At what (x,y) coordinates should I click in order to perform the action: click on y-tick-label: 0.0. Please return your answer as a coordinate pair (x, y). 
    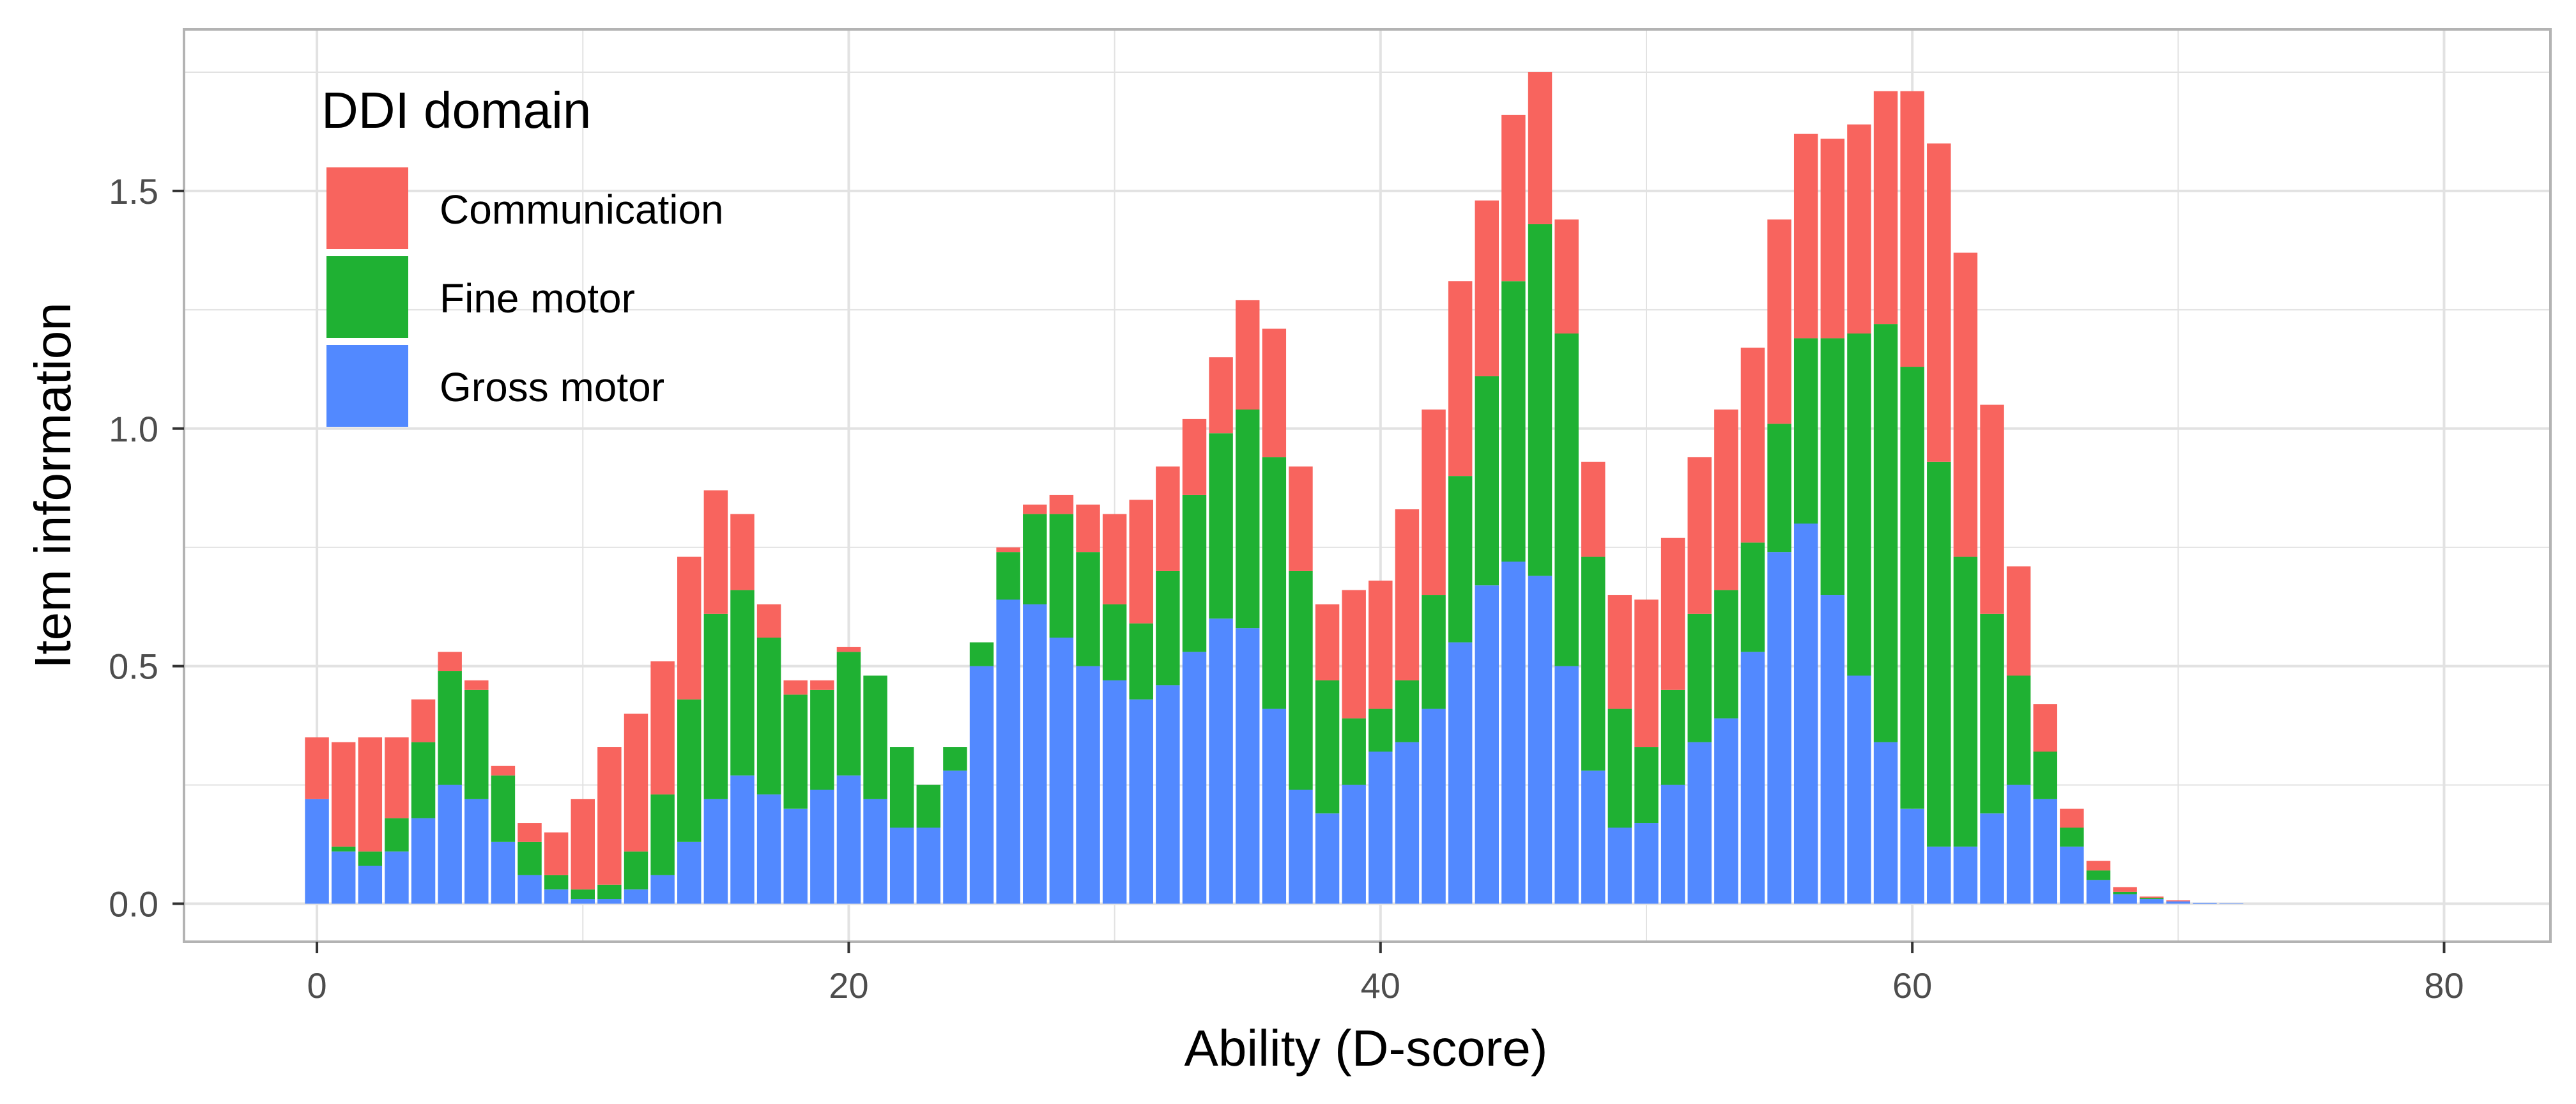
    Looking at the image, I should click on (133, 904).